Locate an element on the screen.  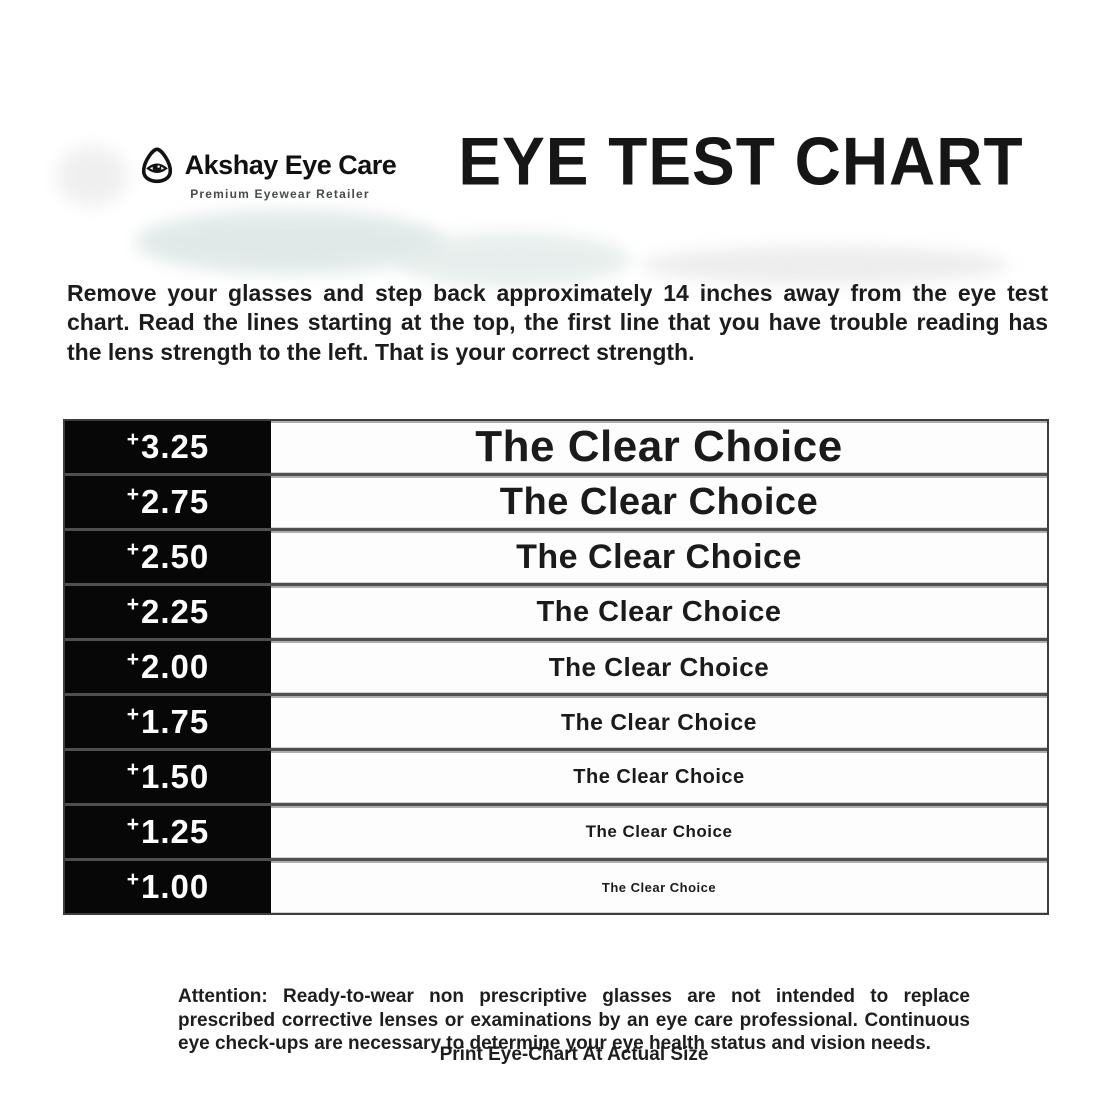
chart-row: +1.75 The Clear Choice is located at coordinates (556, 723).